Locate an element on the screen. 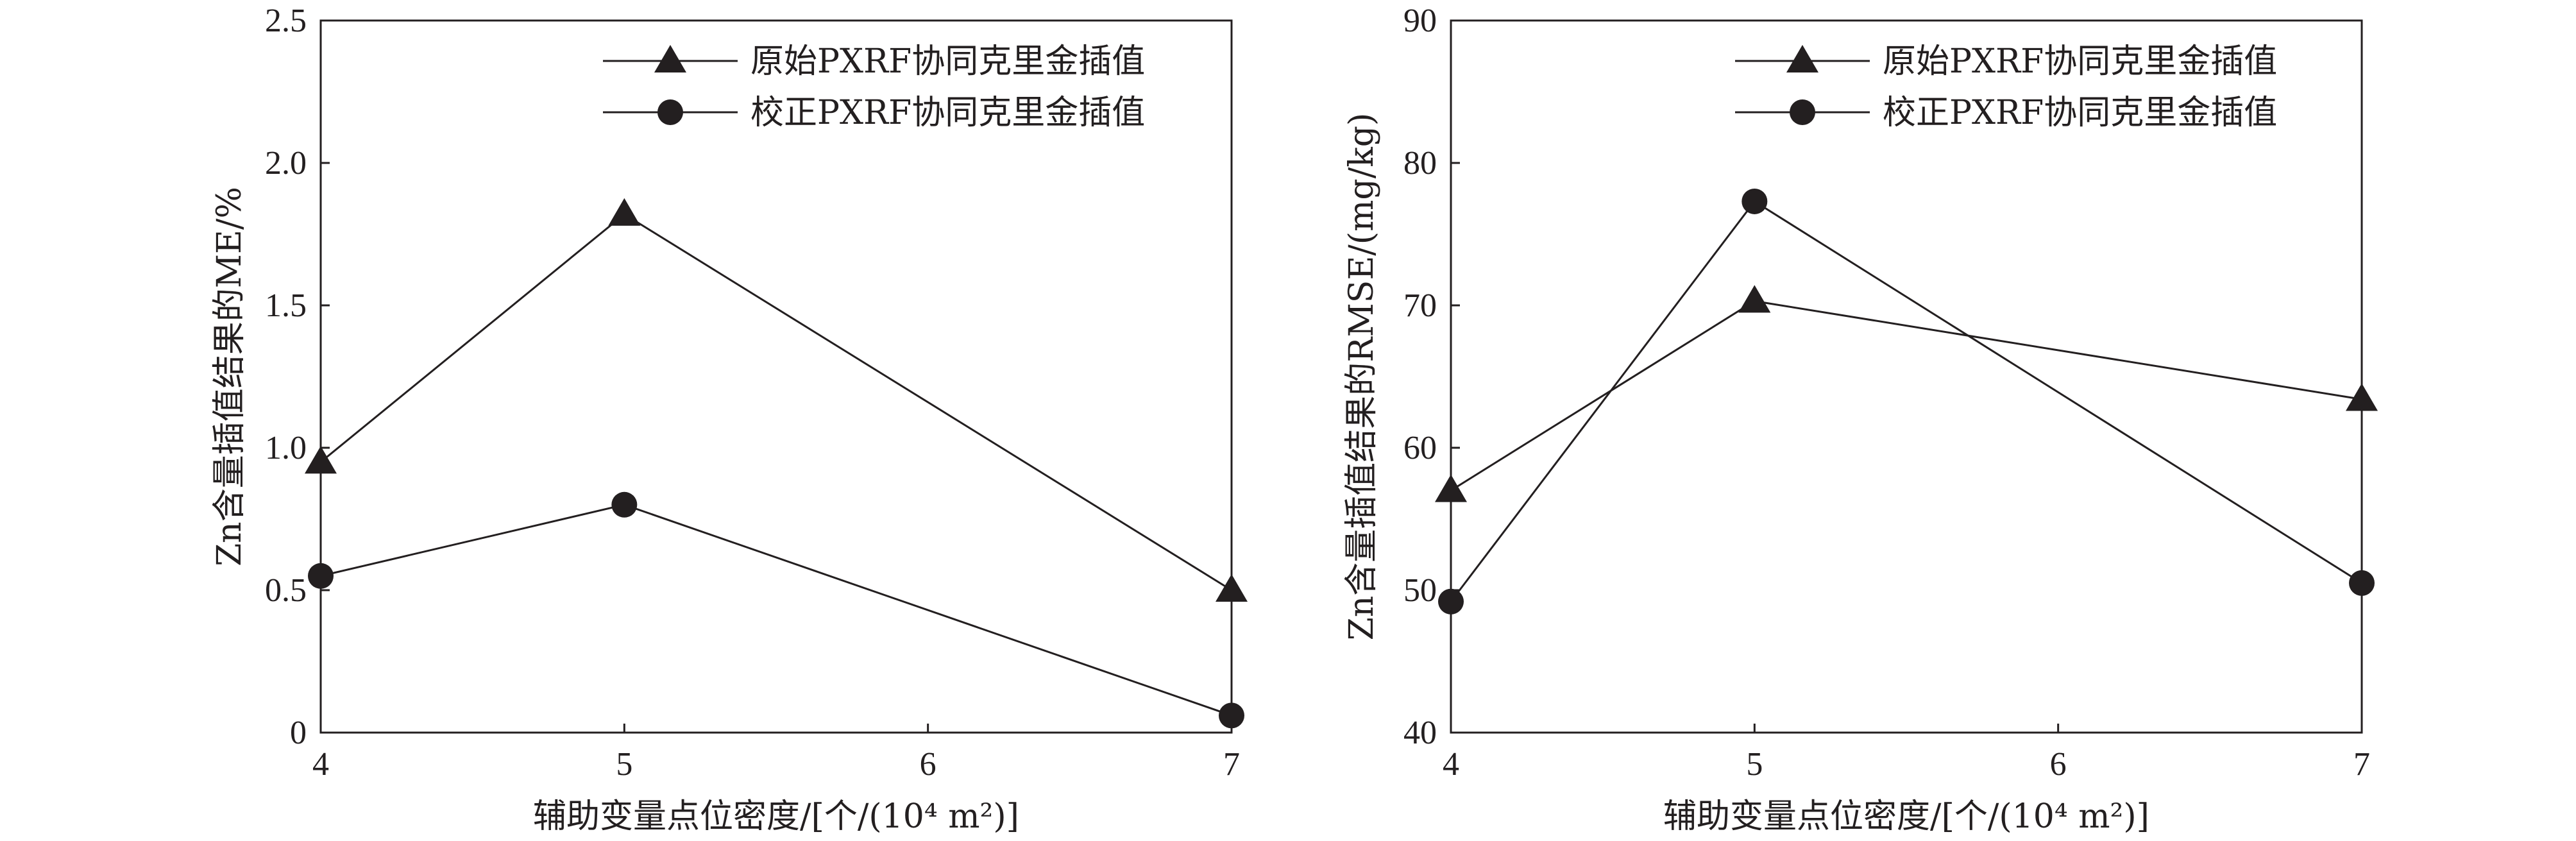 The height and width of the screenshot is (841, 2576). y-tick-label: 2.0 is located at coordinates (286, 163).